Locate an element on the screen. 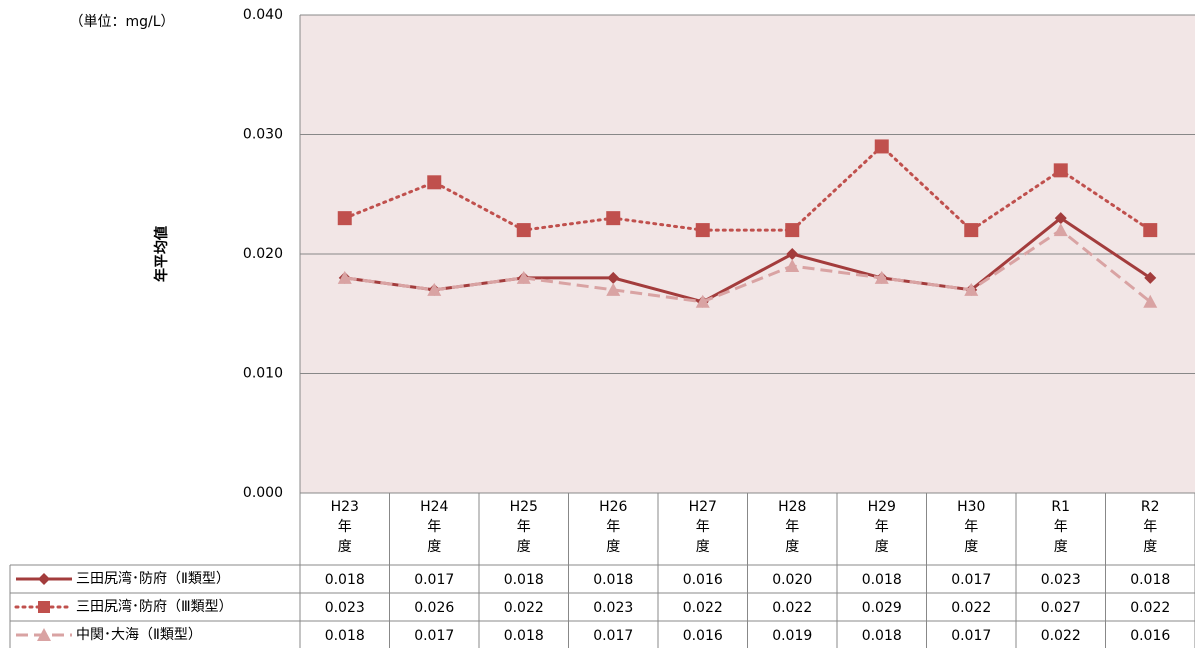 Image resolution: width=1195 pixels, height=648 pixels. y-tick-label: 0.020 is located at coordinates (263, 254).